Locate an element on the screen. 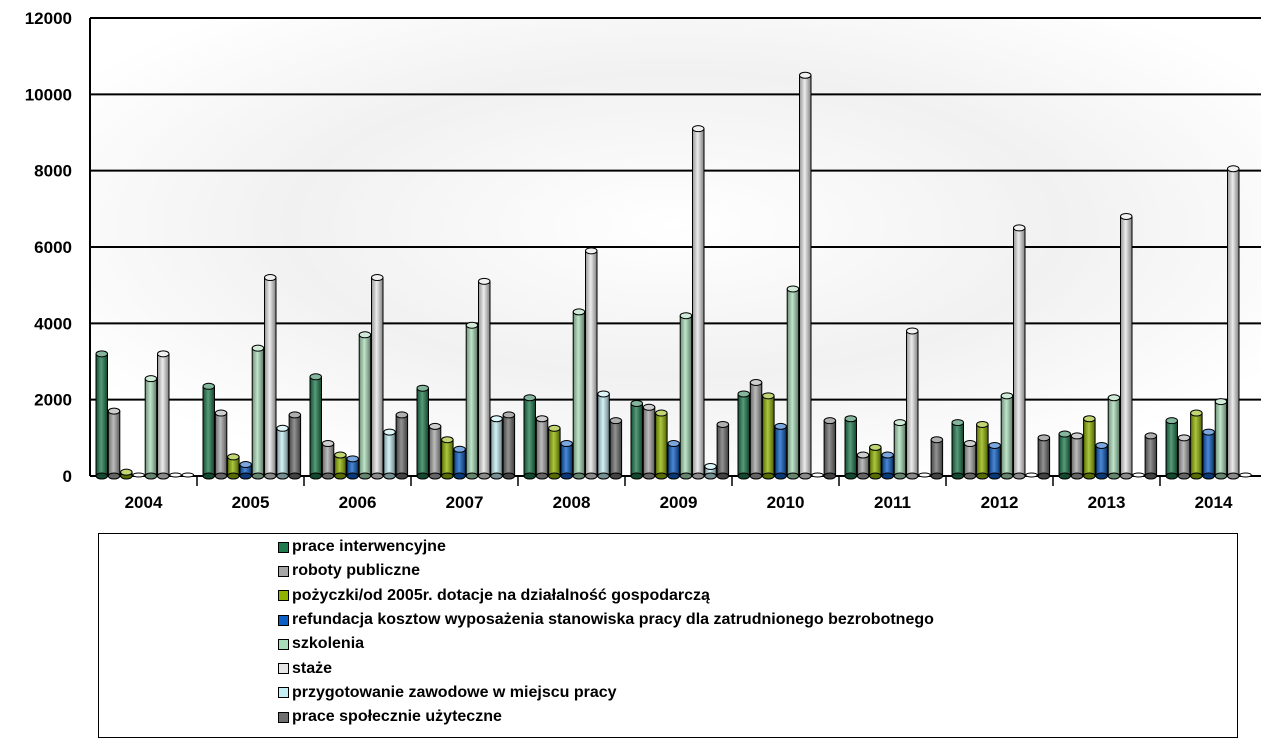 The height and width of the screenshot is (738, 1261). legend-item: prace interwencyjne is located at coordinates (606, 547).